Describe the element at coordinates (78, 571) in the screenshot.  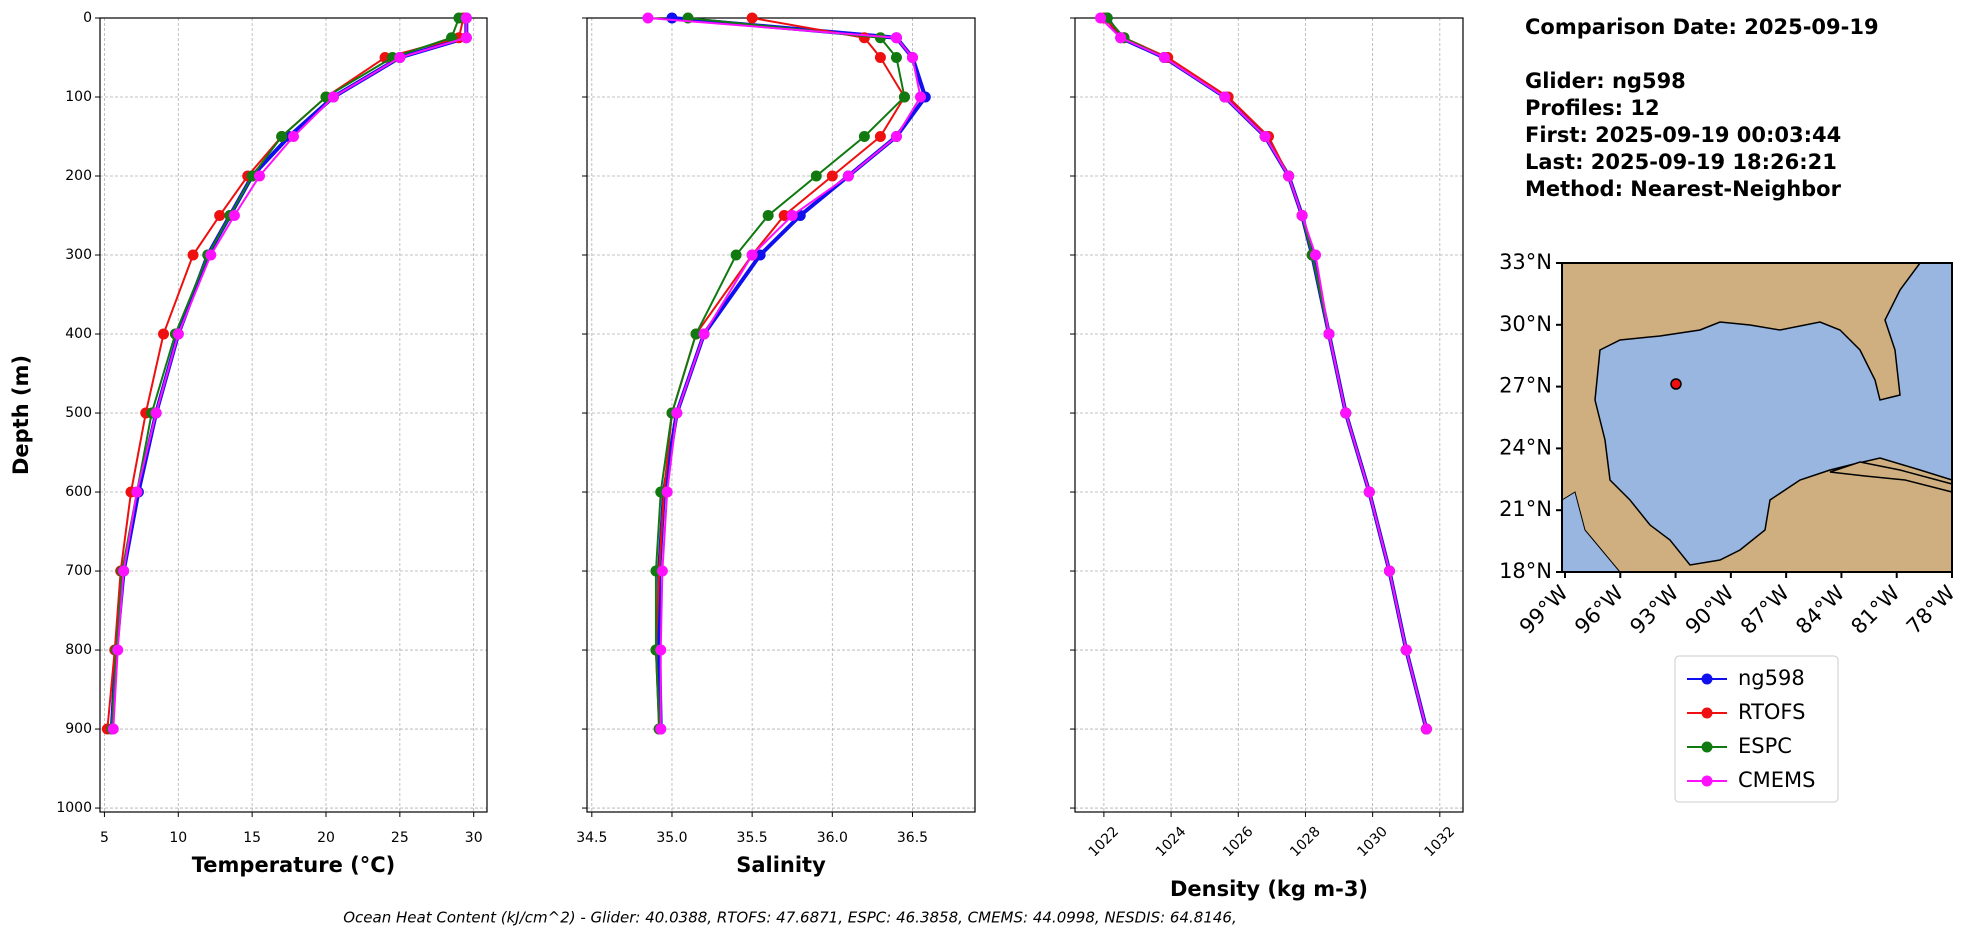
I see `y-tick-label: 700` at that location.